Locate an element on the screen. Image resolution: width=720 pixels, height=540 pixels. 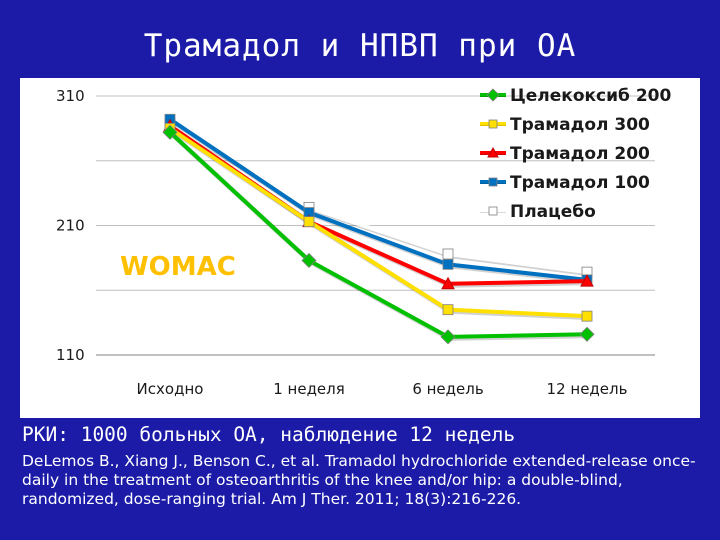
x-tick-label-2: 6 недель is located at coordinates (447, 389).